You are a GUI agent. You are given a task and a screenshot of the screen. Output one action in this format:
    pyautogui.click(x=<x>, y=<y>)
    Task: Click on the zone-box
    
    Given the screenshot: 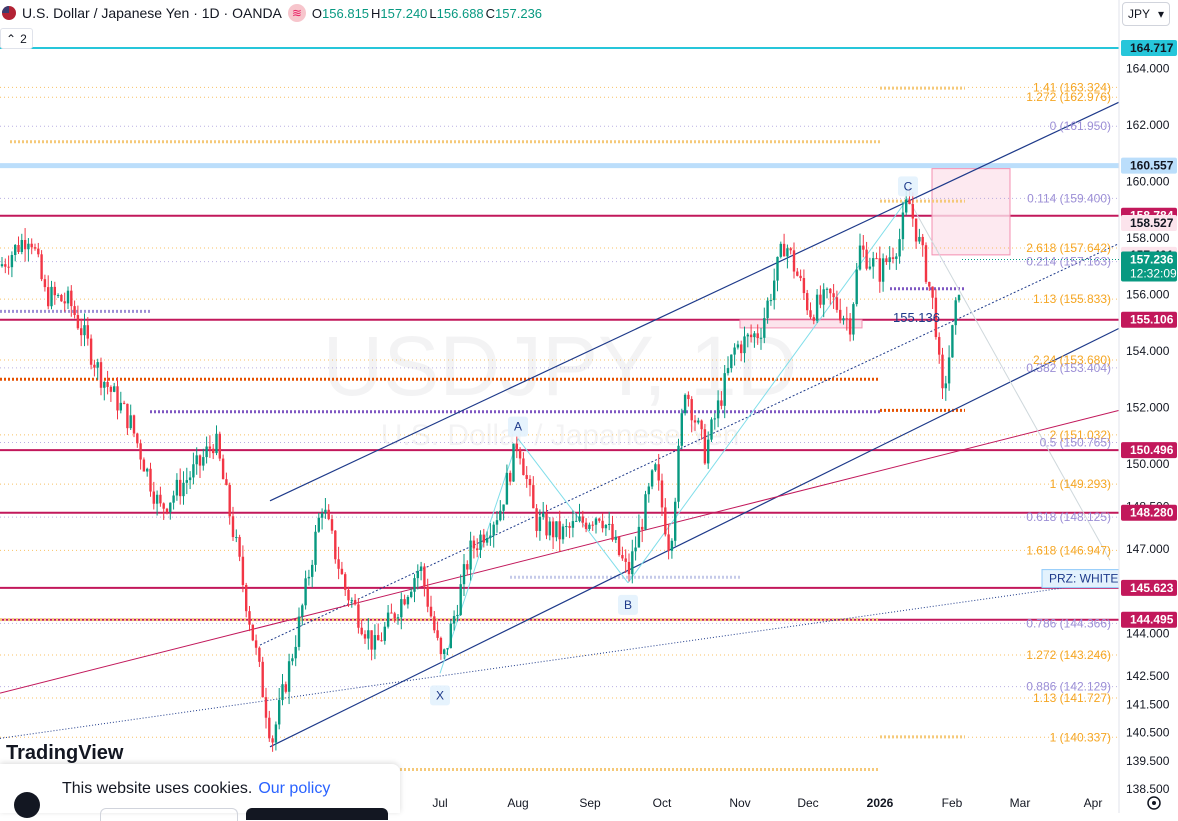 What is the action you would take?
    pyautogui.click(x=801, y=324)
    